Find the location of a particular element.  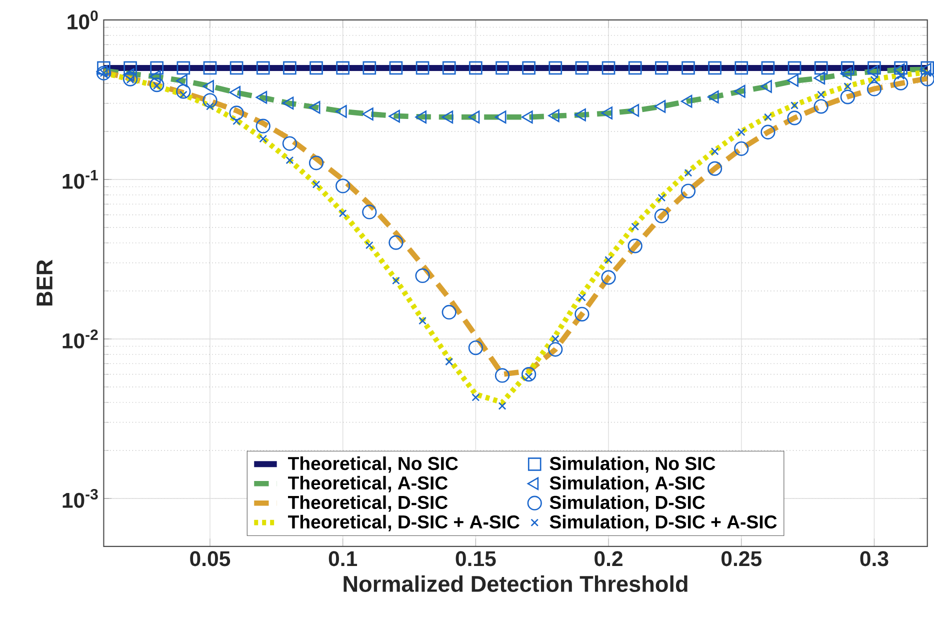

y-tick-label: 10$^{-3}$ is located at coordinates (80, 498).